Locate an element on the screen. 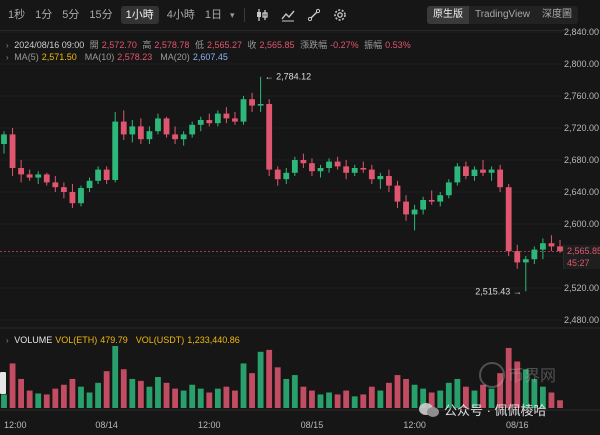  interval-5: 4小時 is located at coordinates (180, 15).